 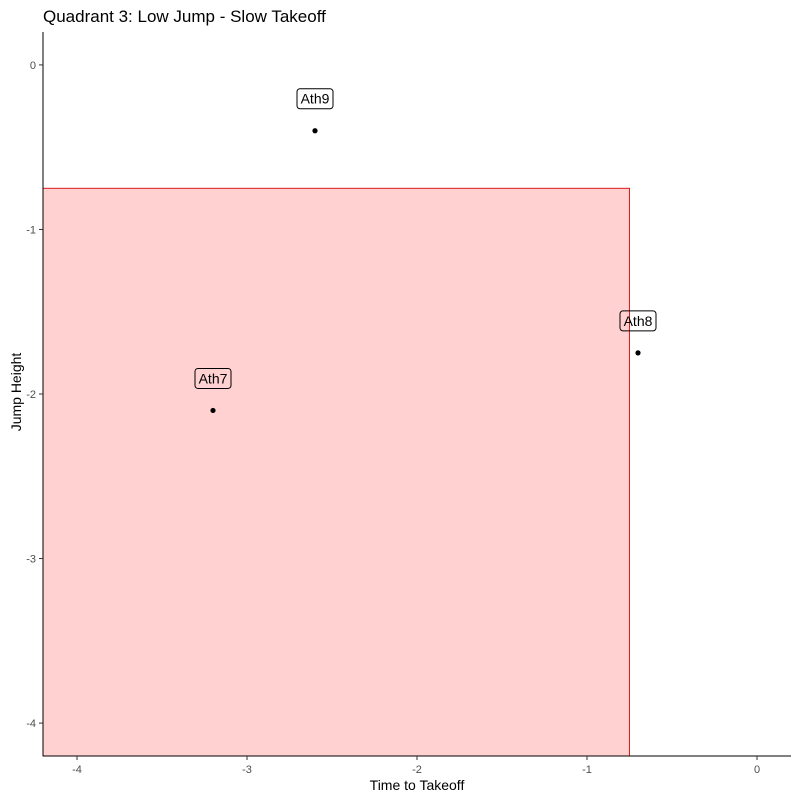 I want to click on point-label: Ath7, so click(x=213, y=378).